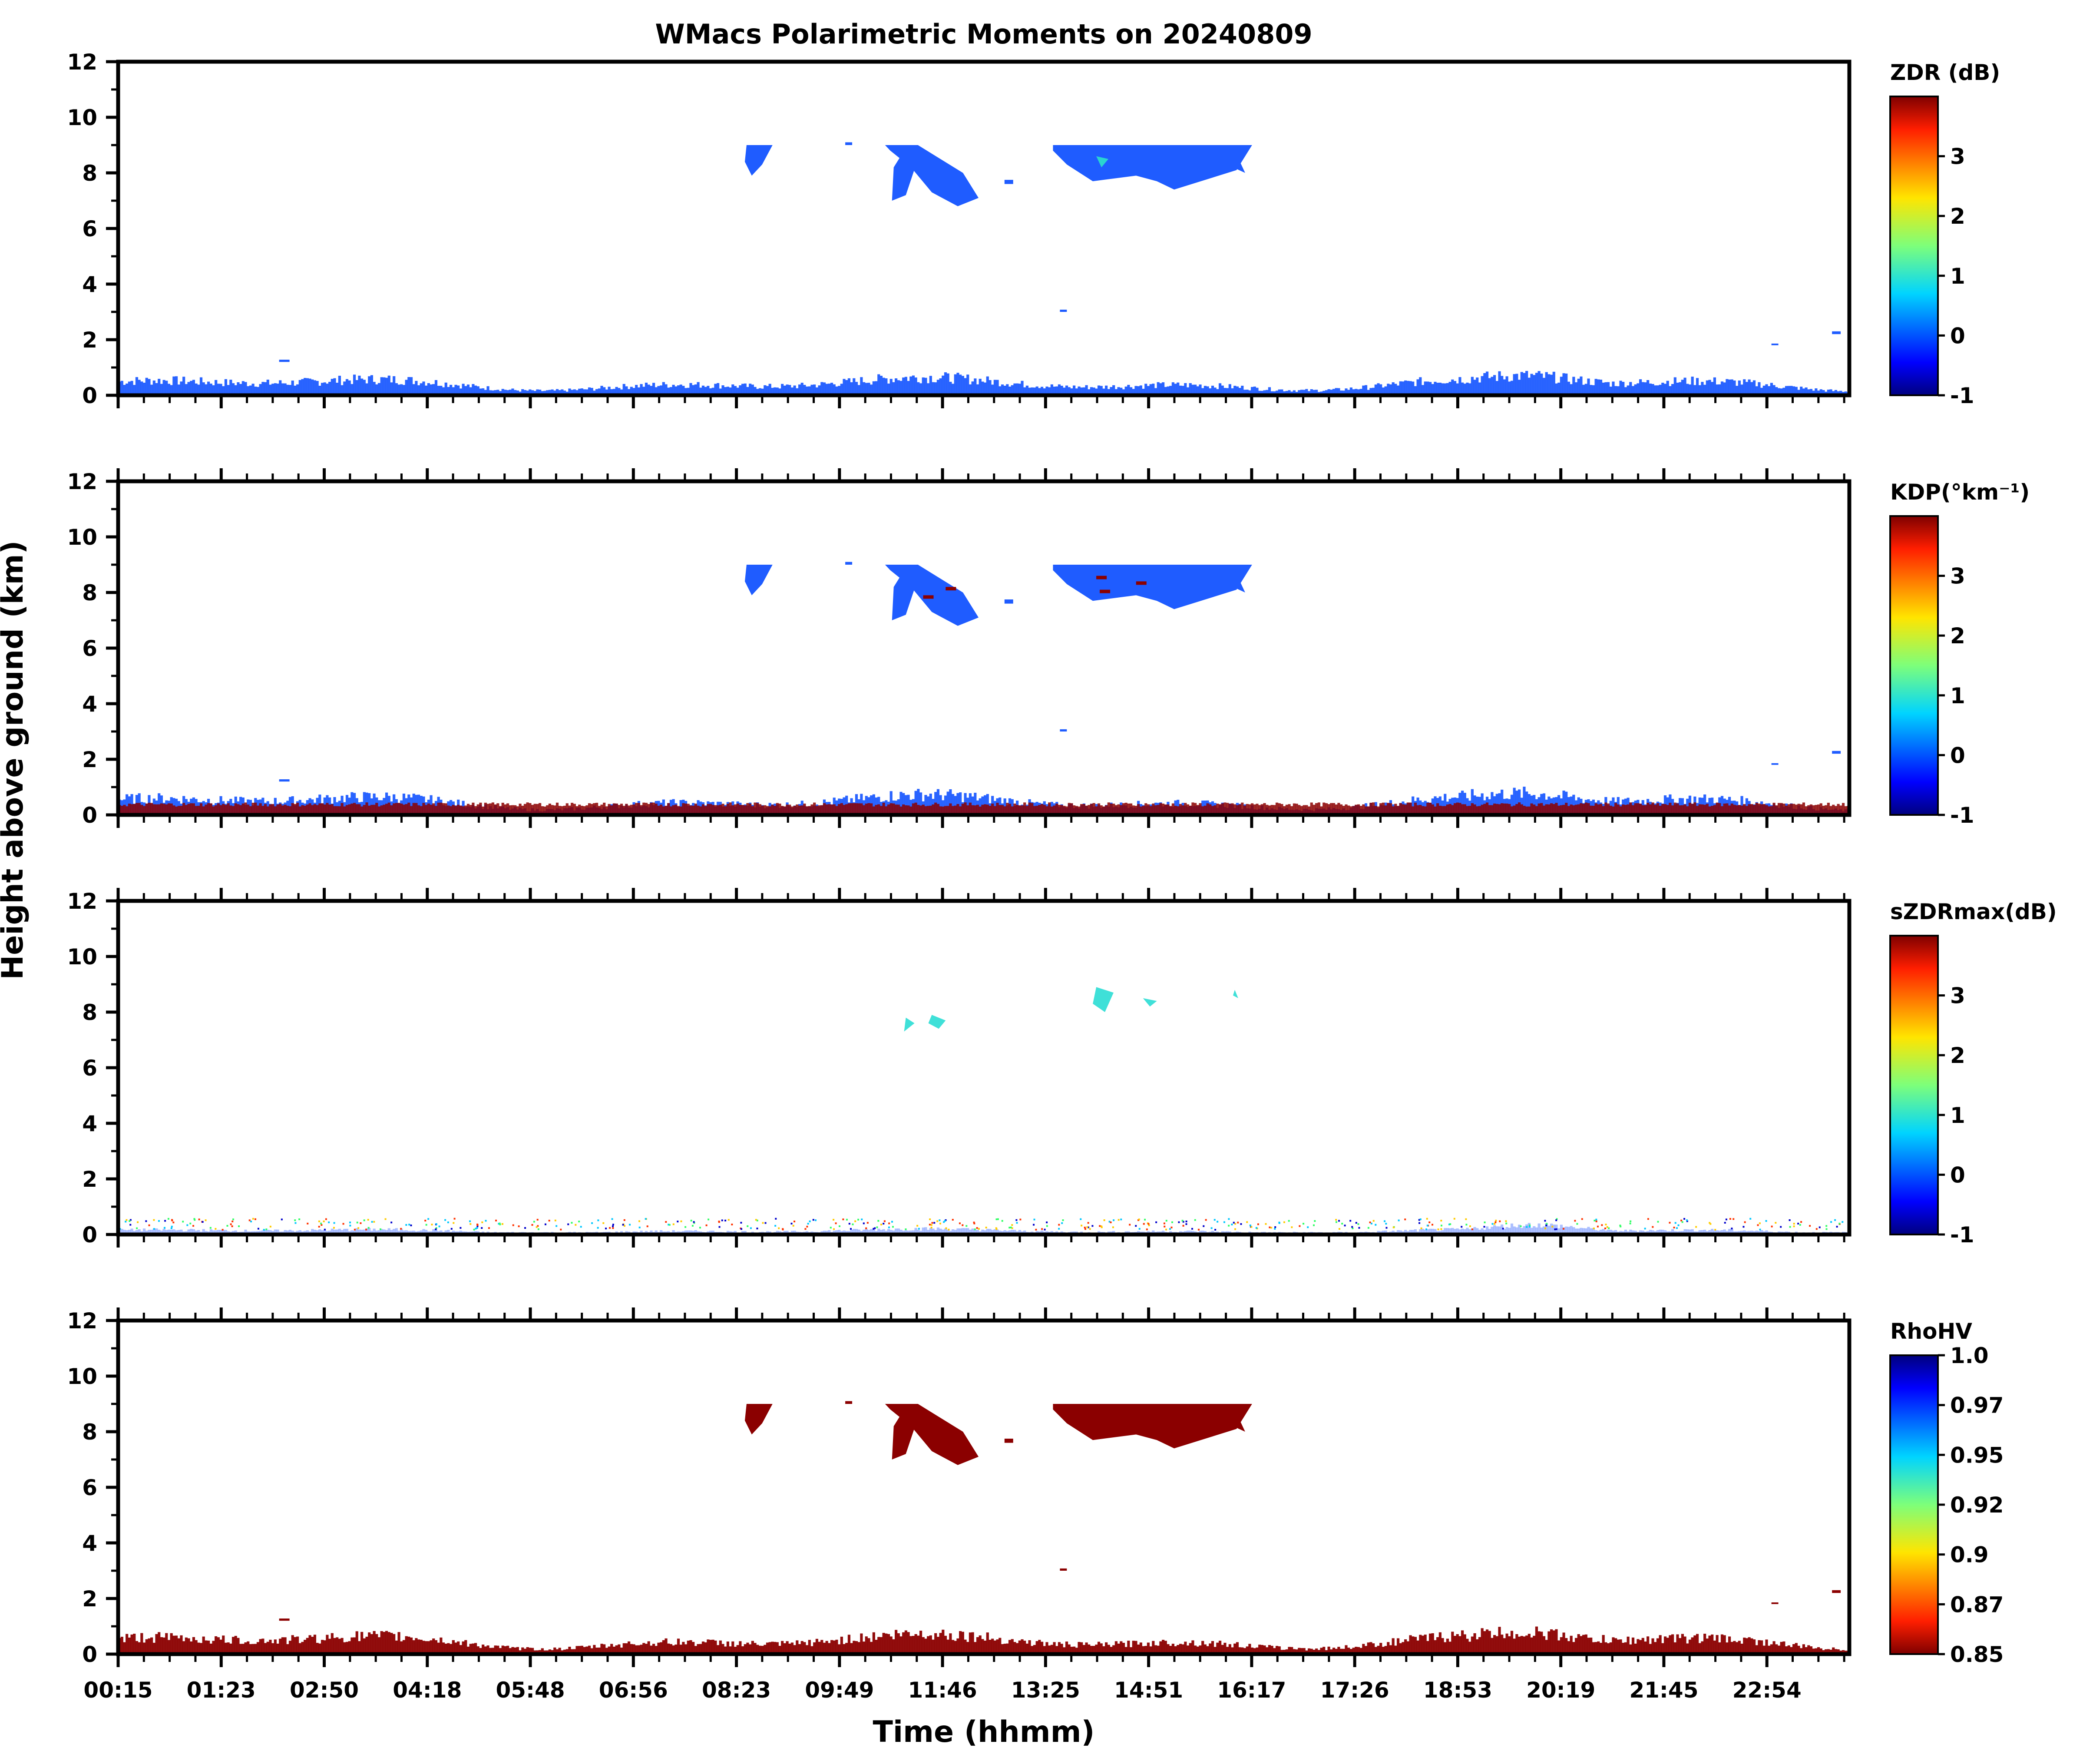  I want to click on y-tick-label: 12, so click(82, 902).